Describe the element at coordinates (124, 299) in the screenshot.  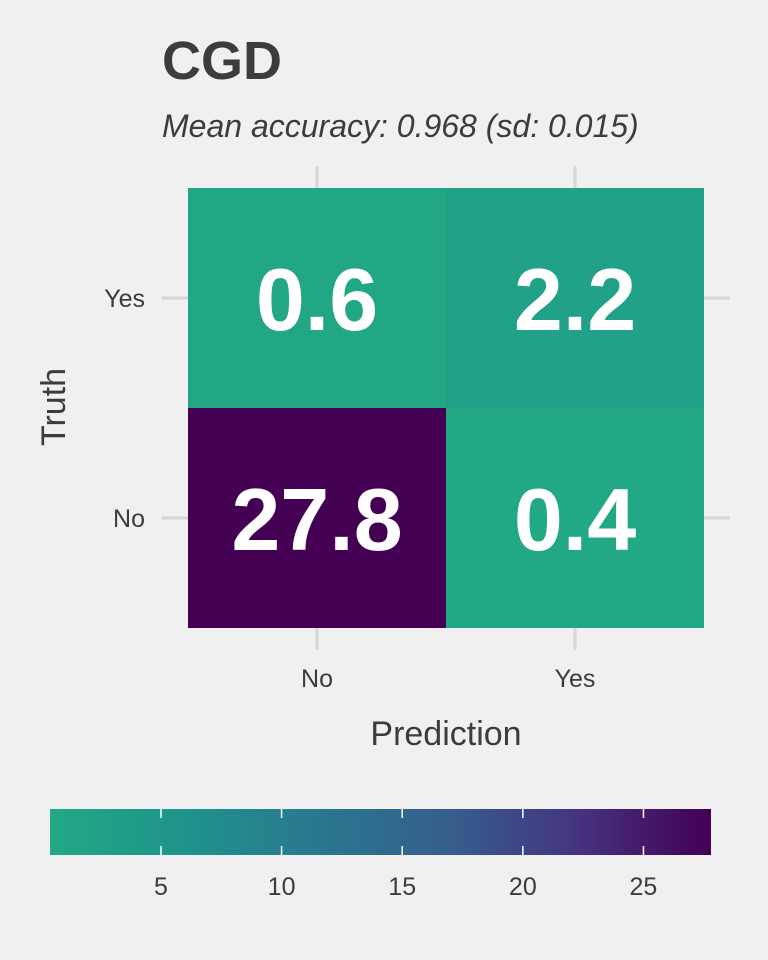
I see `y-tick-label: Yes` at that location.